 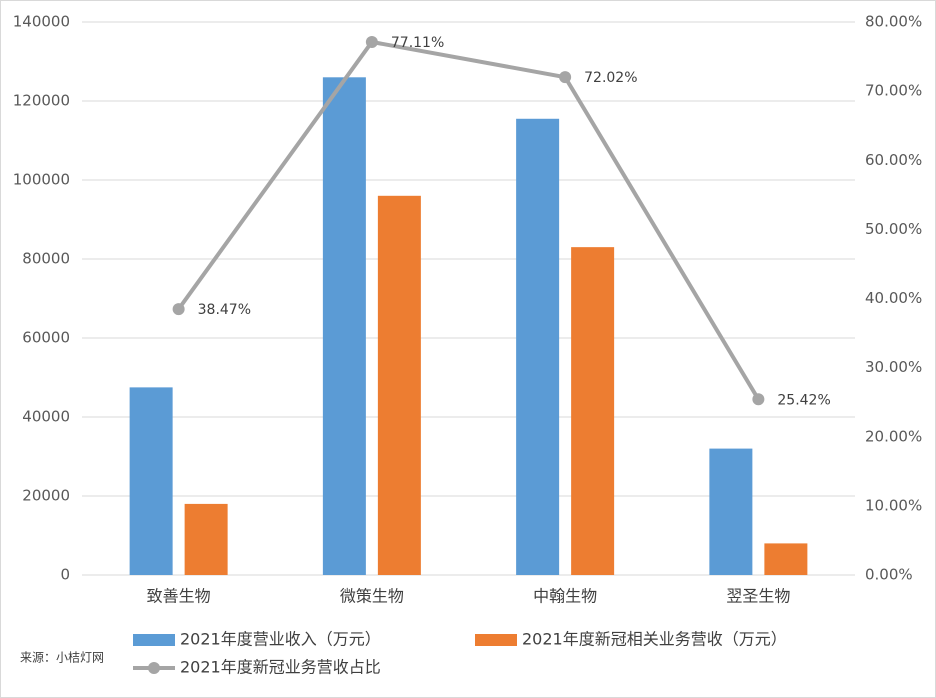 I want to click on y-tick-label: 0, so click(x=65, y=575).